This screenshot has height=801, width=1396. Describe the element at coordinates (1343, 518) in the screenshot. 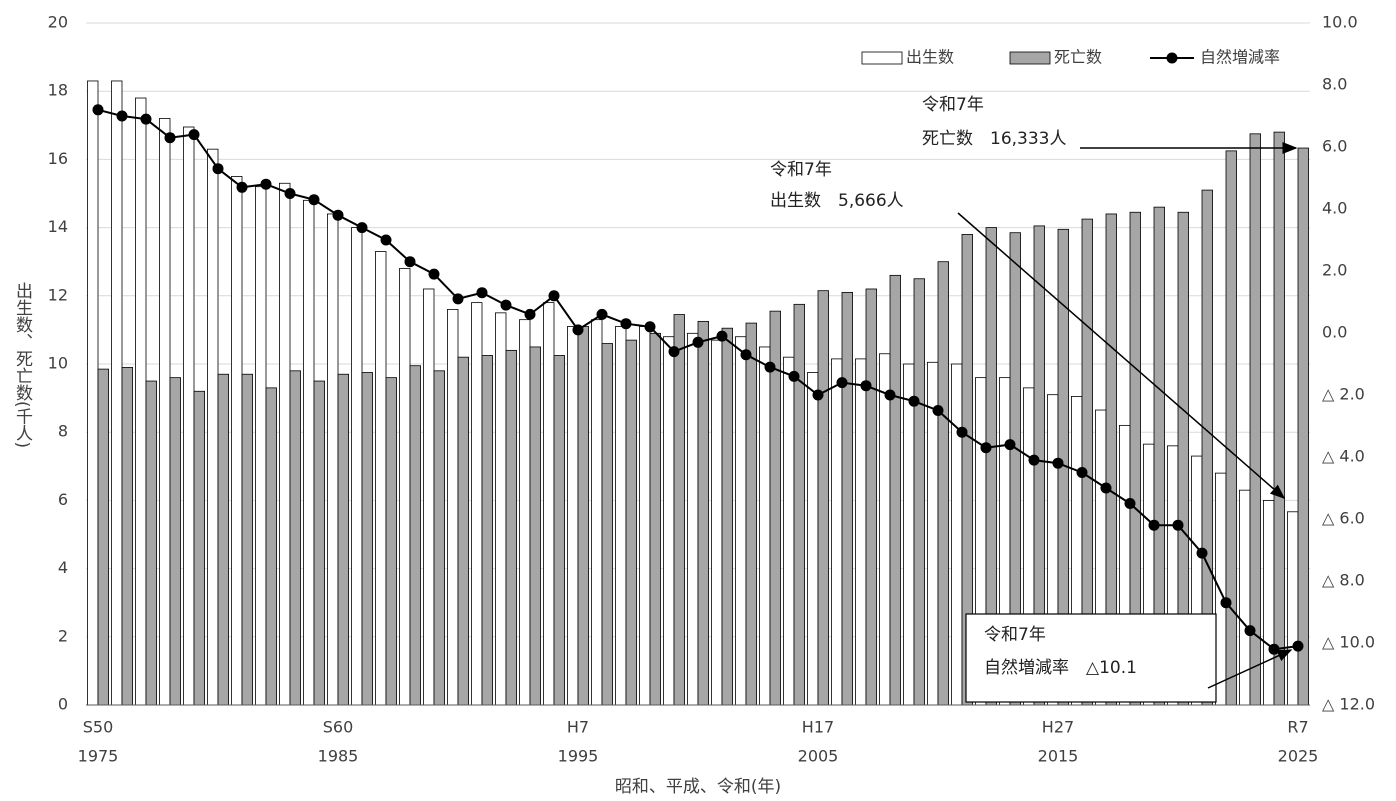

I see `y2-tick-label: △ 6.0` at that location.